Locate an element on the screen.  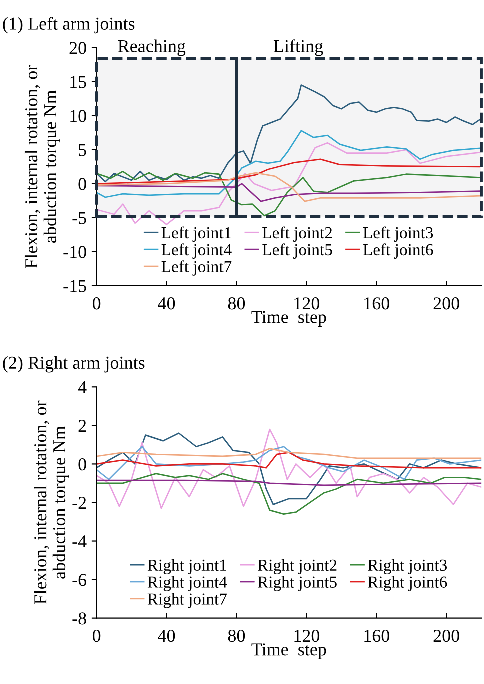
band-label: Lifting is located at coordinates (299, 48).